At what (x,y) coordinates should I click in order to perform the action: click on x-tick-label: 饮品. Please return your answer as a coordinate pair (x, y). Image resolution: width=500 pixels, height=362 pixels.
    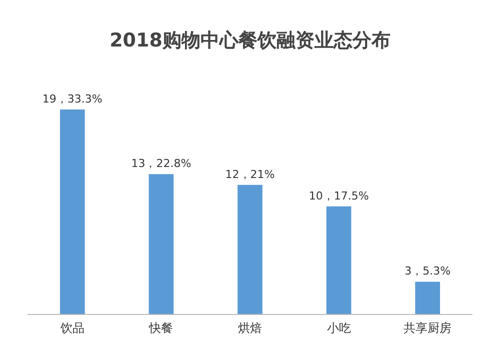
    Looking at the image, I should click on (71, 328).